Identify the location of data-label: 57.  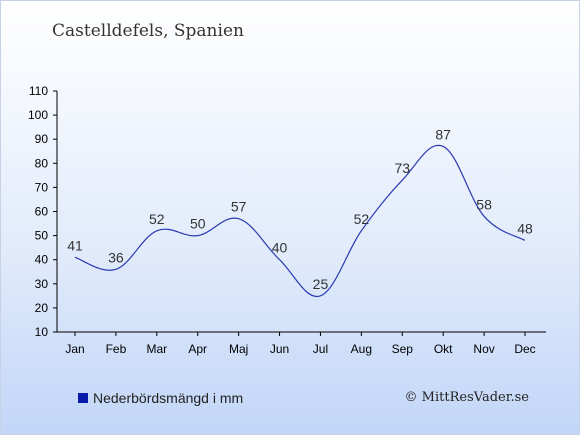
(239, 207).